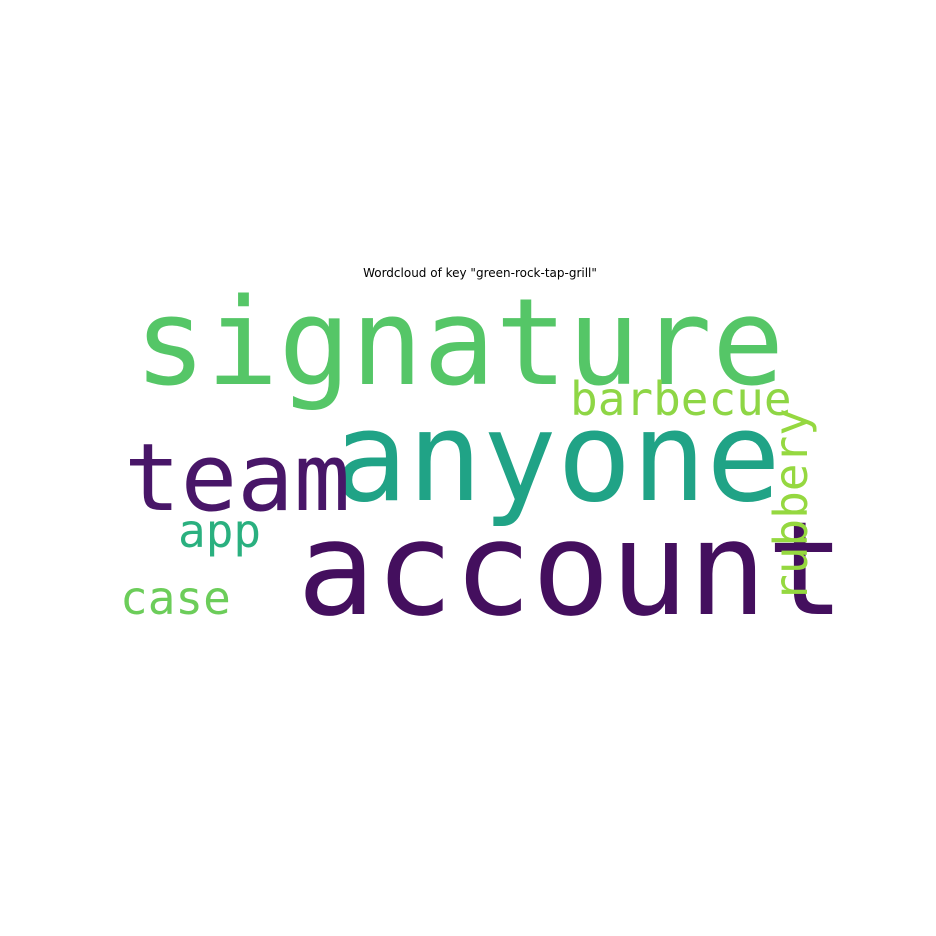 Image resolution: width=936 pixels, height=936 pixels. What do you see at coordinates (571, 569) in the screenshot?
I see `word-account: account` at bounding box center [571, 569].